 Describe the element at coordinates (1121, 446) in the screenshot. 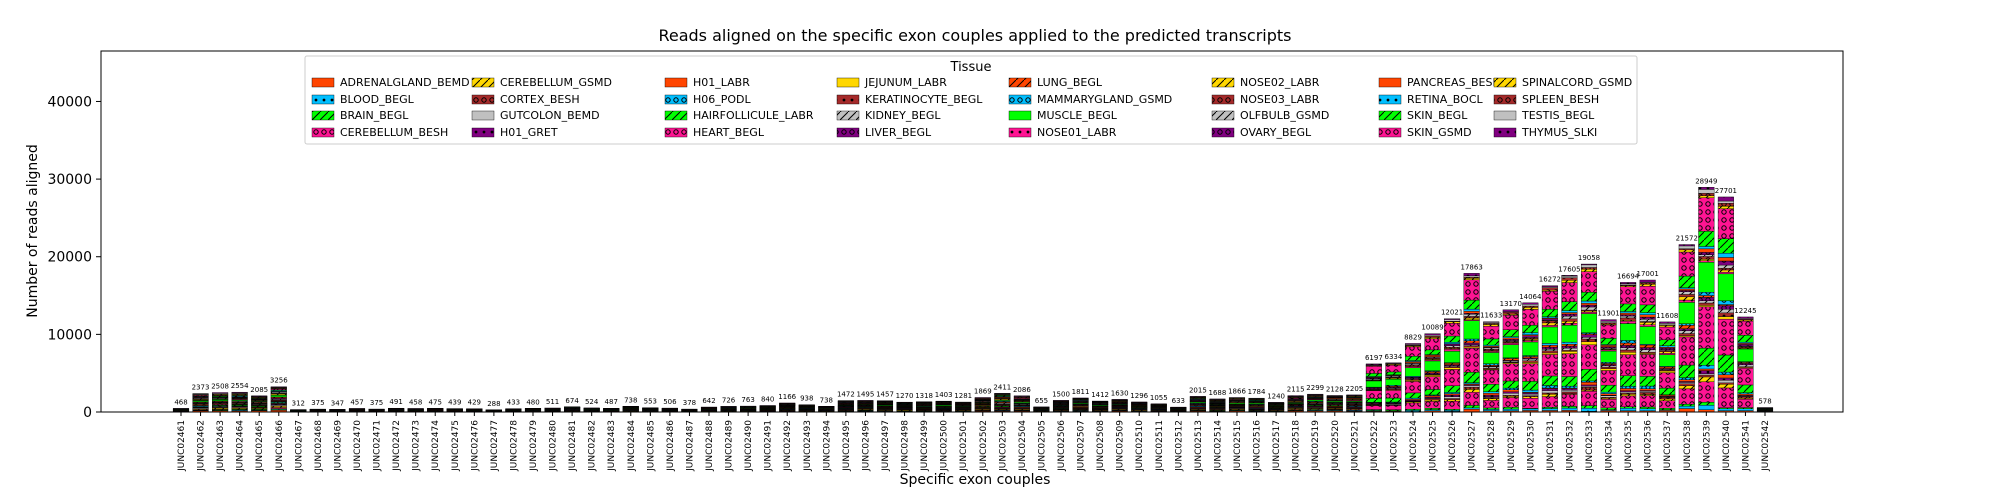

I see `x-tick-label: JUNC02509` at that location.